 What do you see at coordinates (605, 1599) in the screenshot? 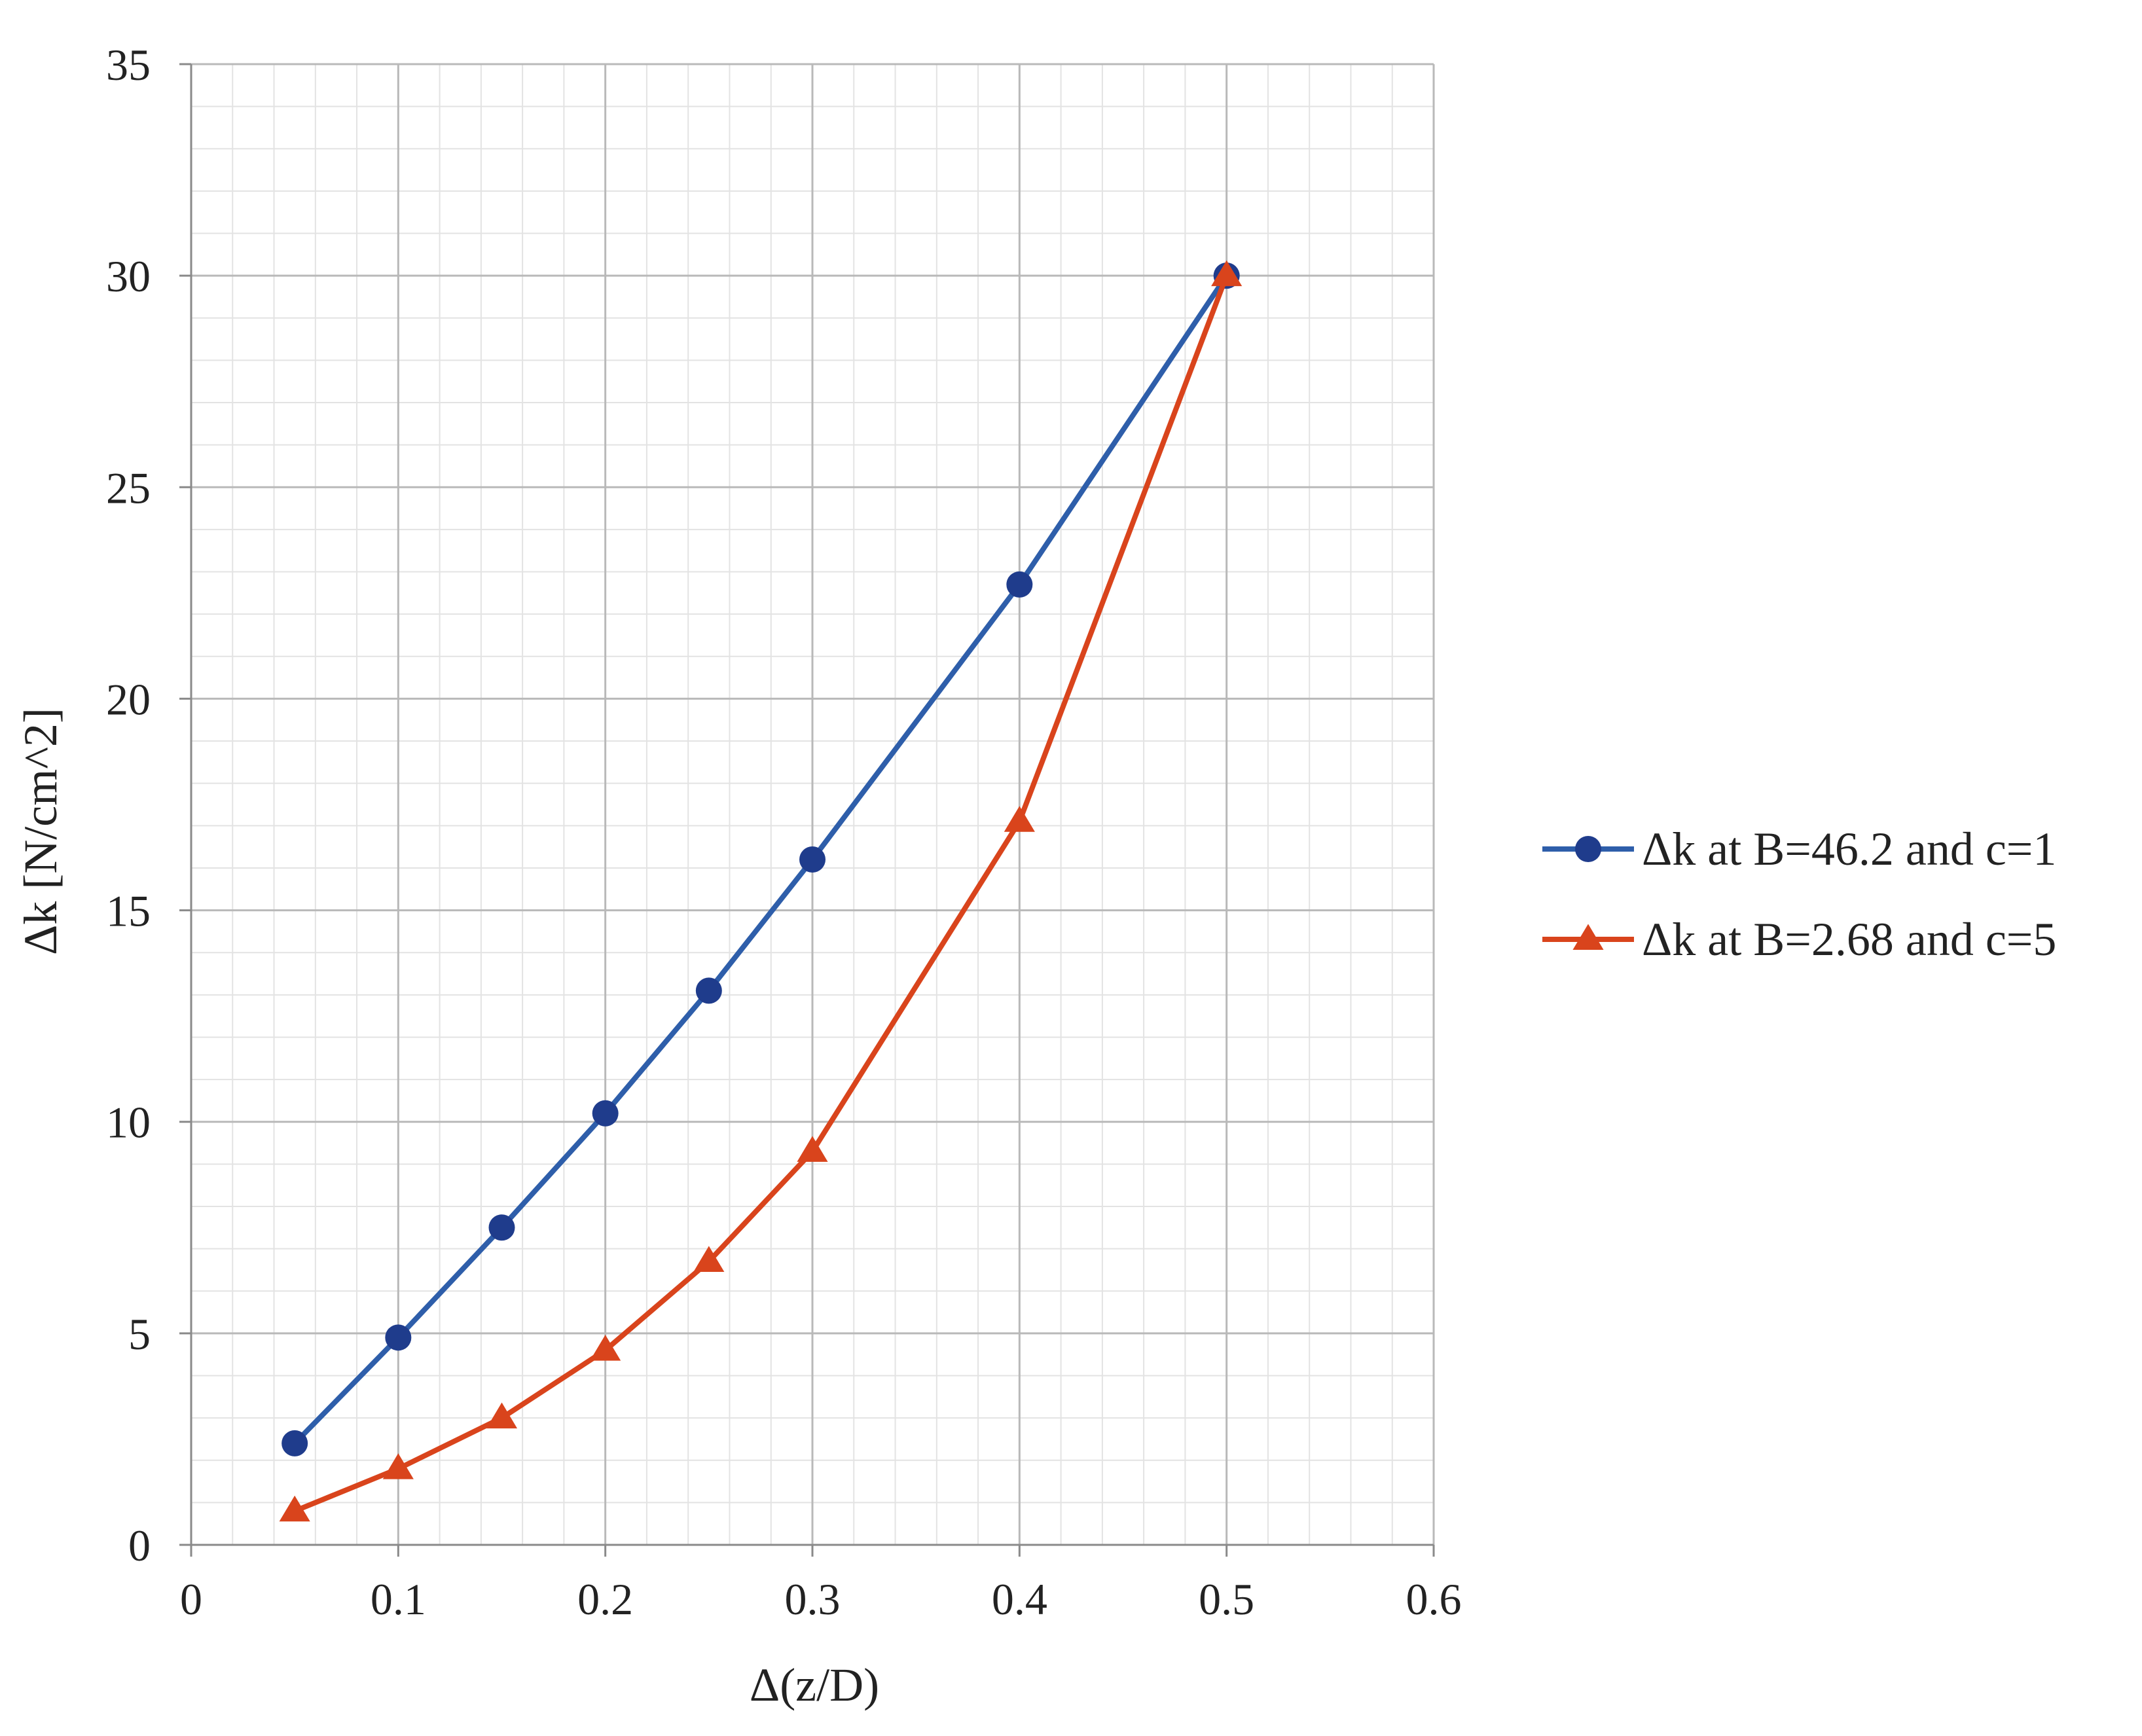
I see `x-tick-label: 0.2` at bounding box center [605, 1599].